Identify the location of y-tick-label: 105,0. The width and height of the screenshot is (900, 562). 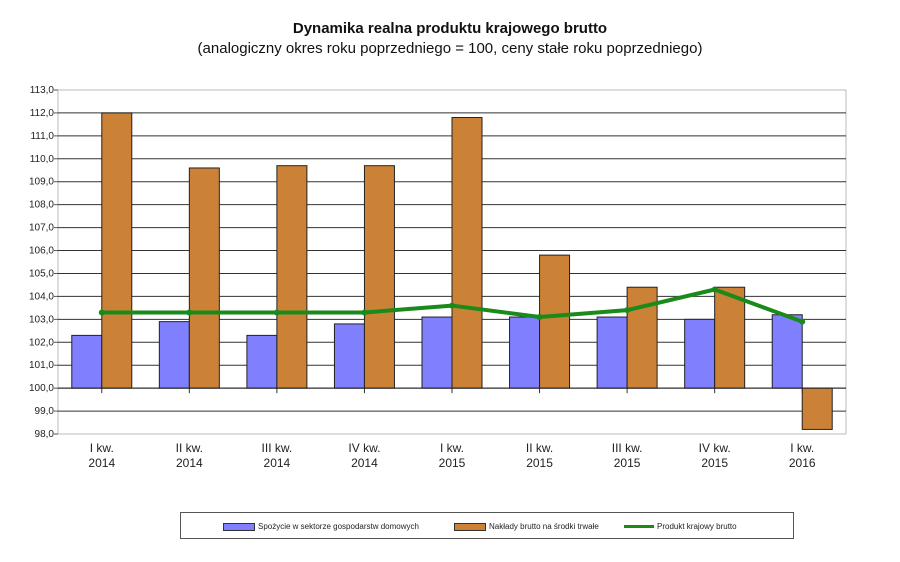
(41, 273).